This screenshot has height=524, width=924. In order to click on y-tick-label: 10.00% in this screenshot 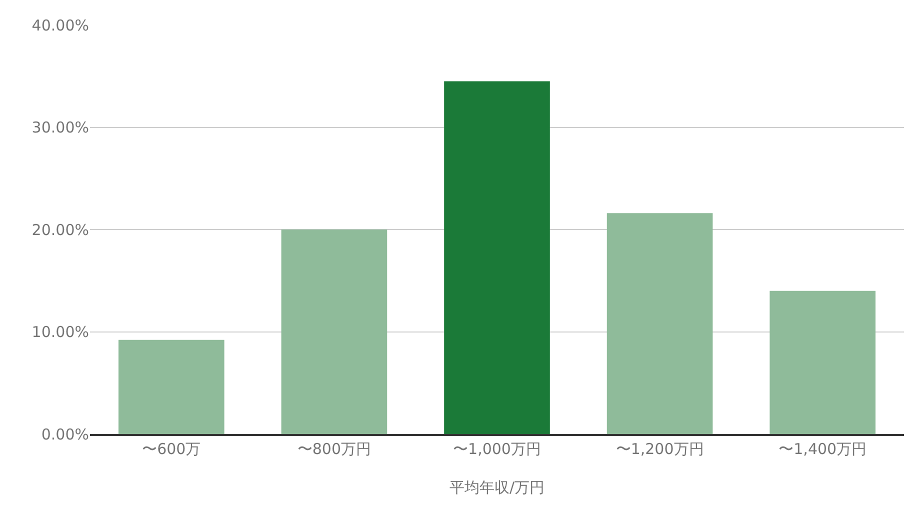, I will do `click(60, 332)`.